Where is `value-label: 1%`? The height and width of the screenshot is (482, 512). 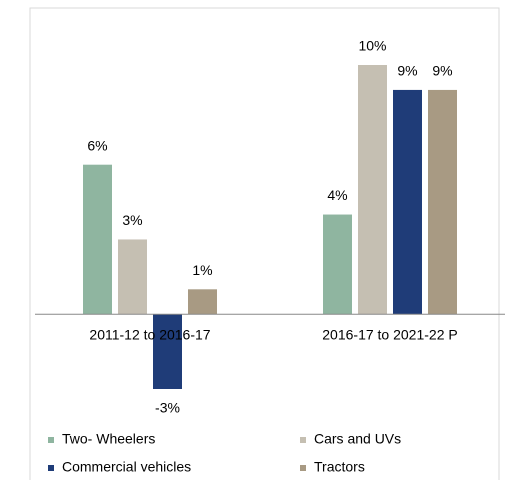
value-label: 1% is located at coordinates (202, 270).